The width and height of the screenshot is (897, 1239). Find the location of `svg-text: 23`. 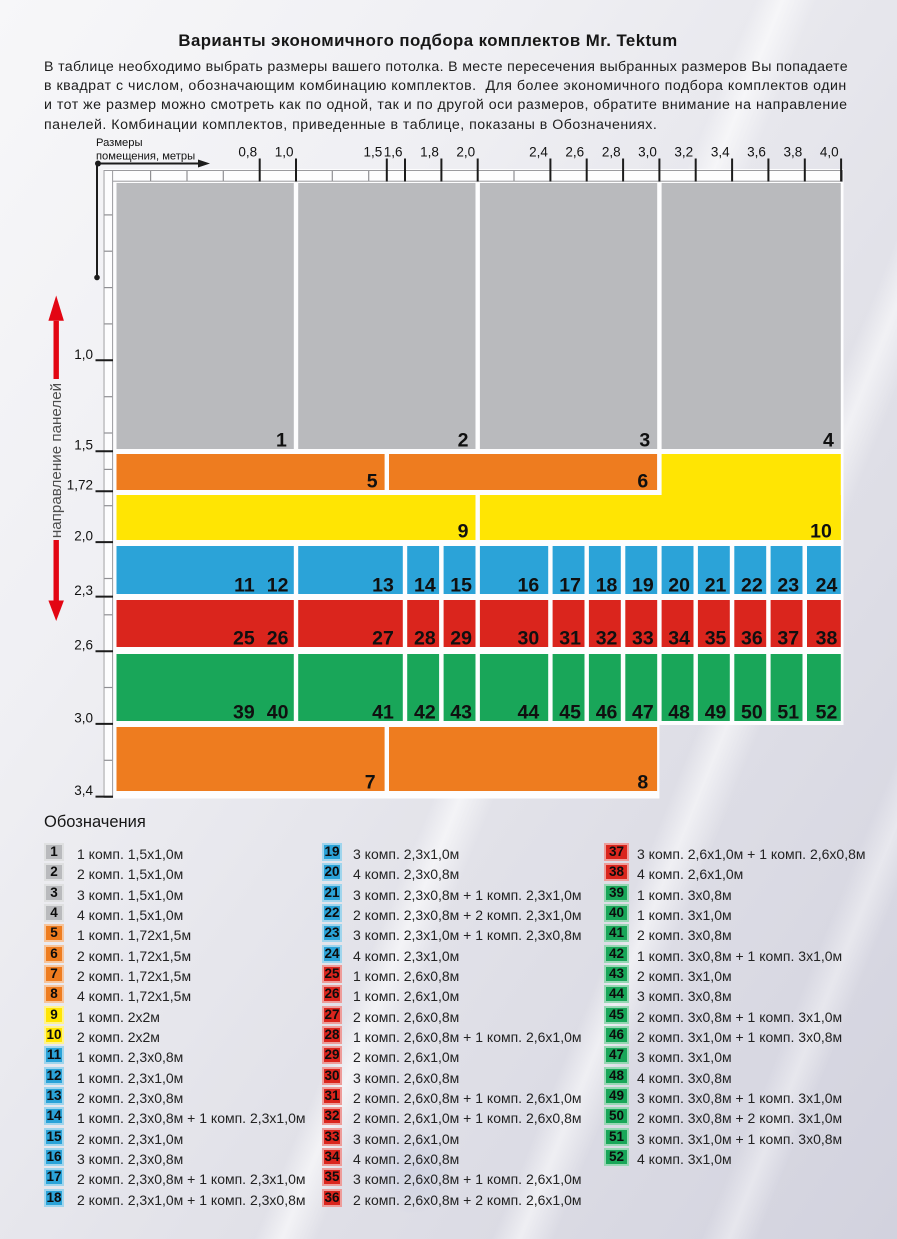

svg-text: 23 is located at coordinates (788, 586).